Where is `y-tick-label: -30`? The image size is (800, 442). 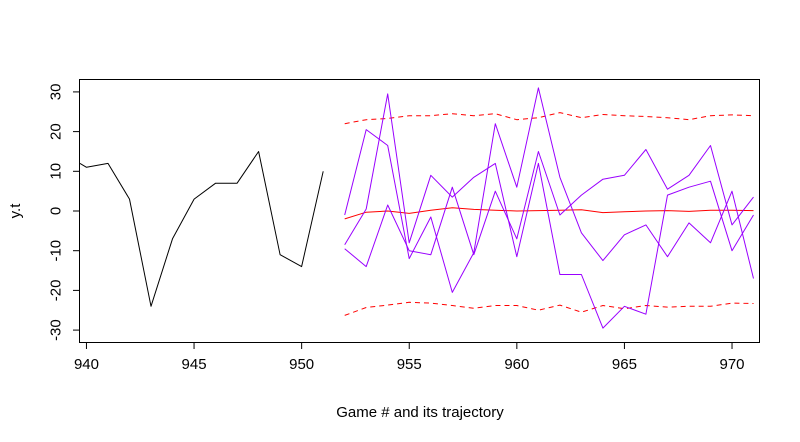 y-tick-label: -30 is located at coordinates (56, 330).